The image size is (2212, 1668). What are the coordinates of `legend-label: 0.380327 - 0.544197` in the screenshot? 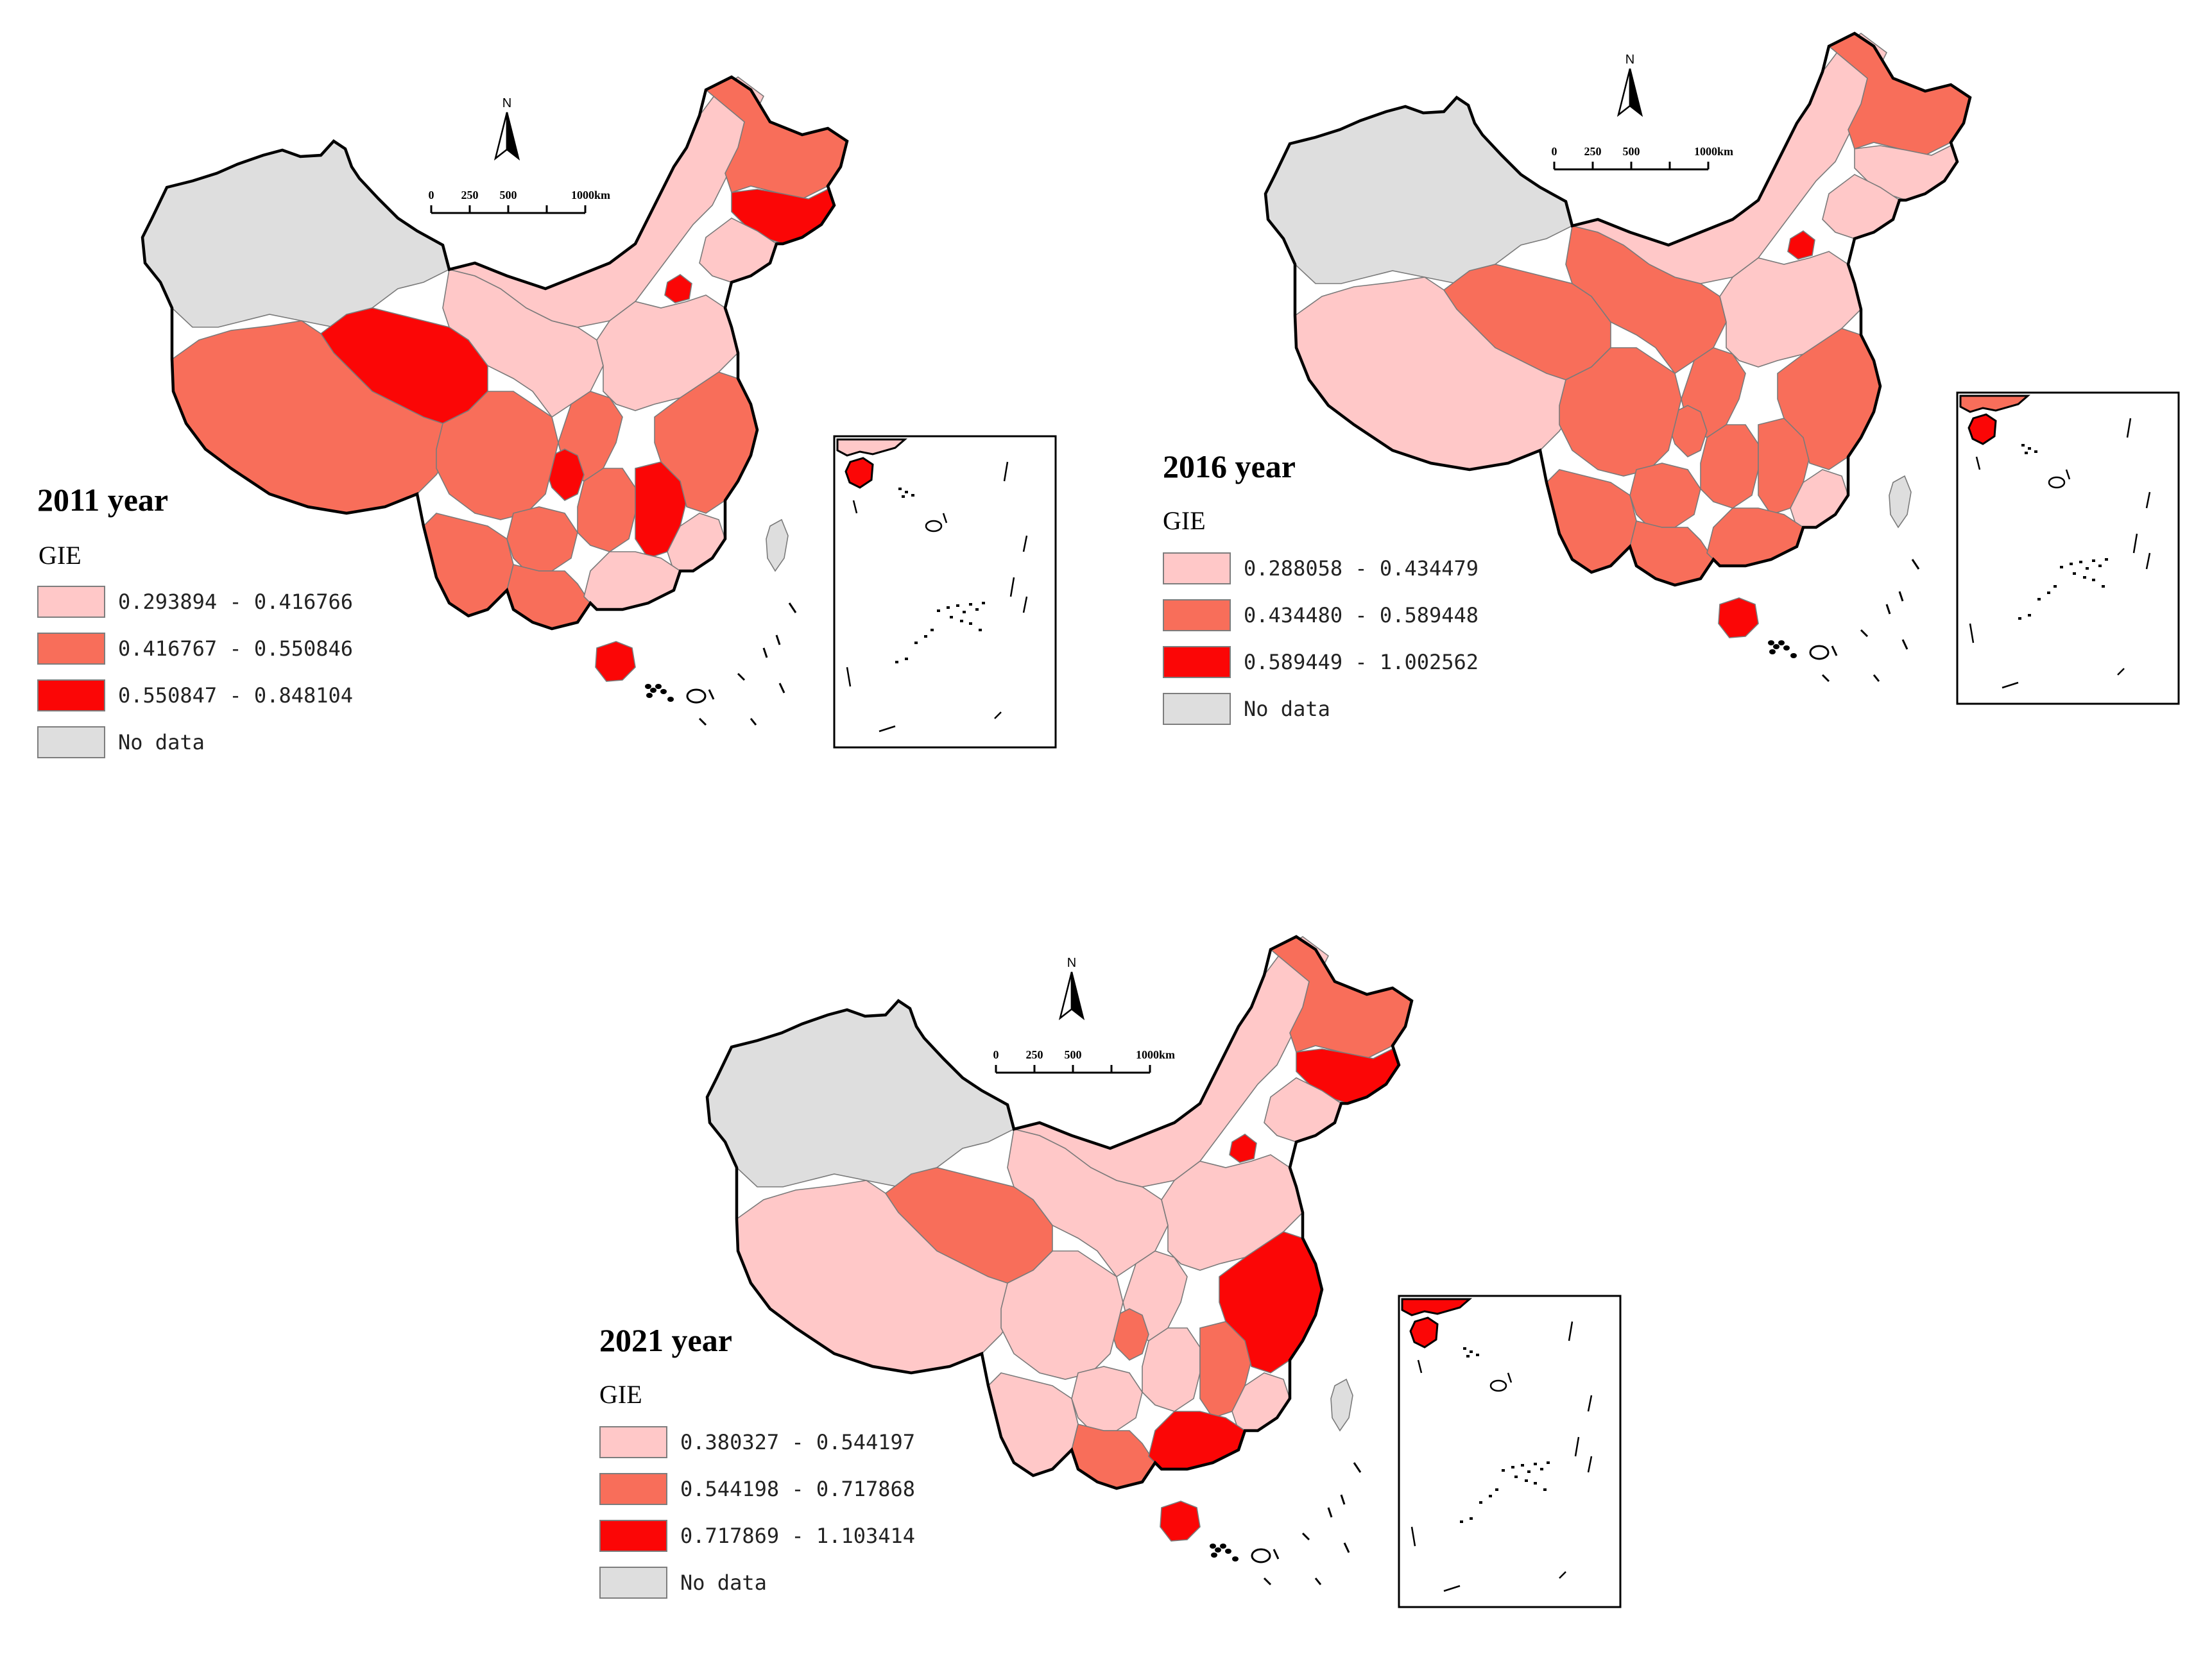 It's located at (798, 1442).